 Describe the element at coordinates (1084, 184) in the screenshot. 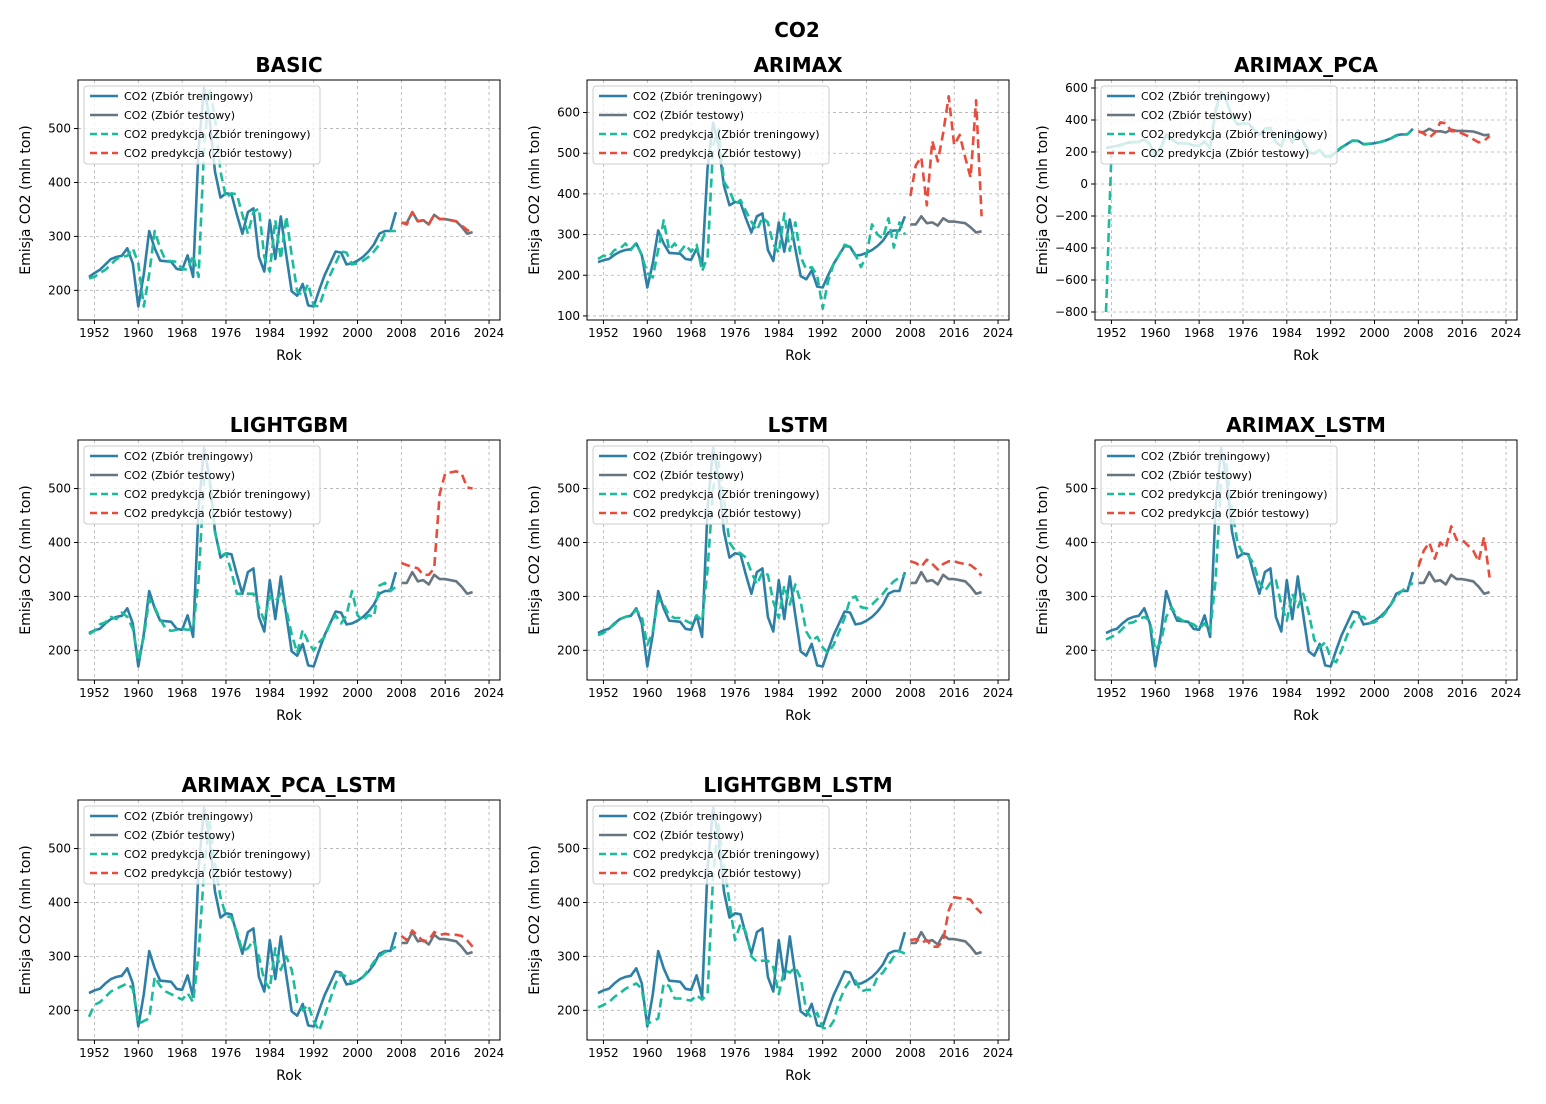

I see `y-tick-label: 0` at that location.